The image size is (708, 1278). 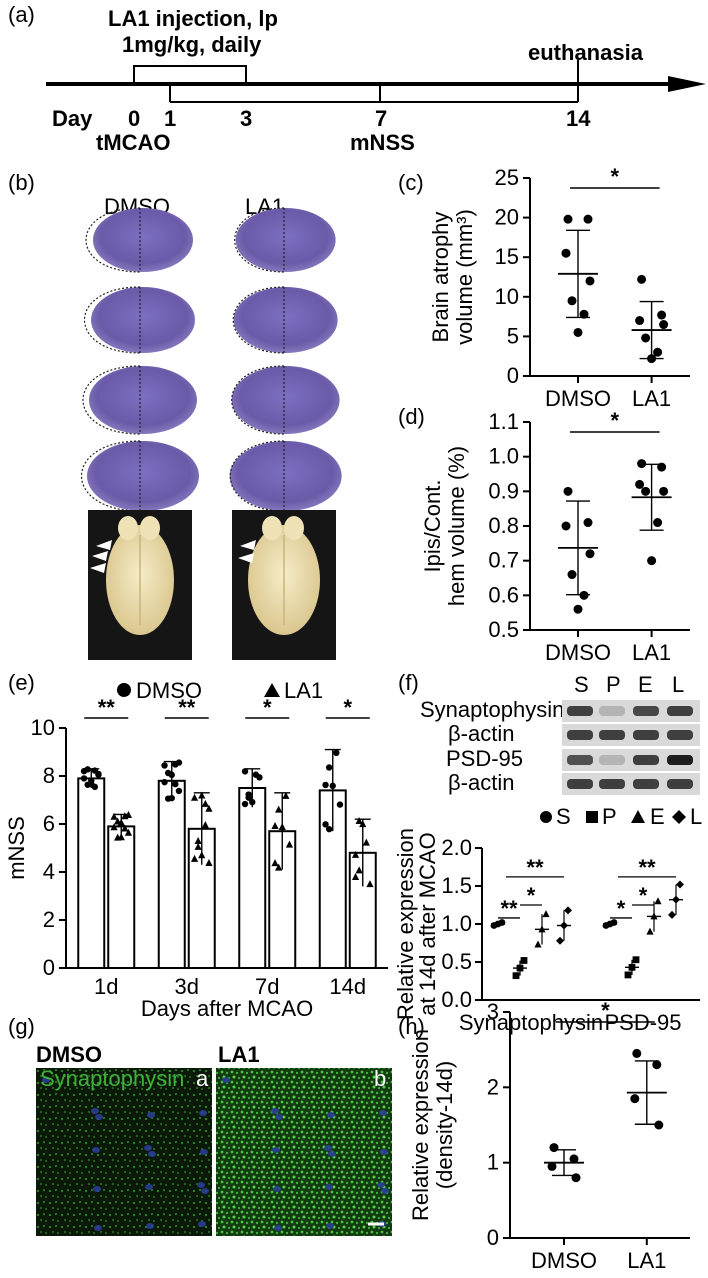 What do you see at coordinates (456, 847) in the screenshot?
I see `y-tick-label: 2.0` at bounding box center [456, 847].